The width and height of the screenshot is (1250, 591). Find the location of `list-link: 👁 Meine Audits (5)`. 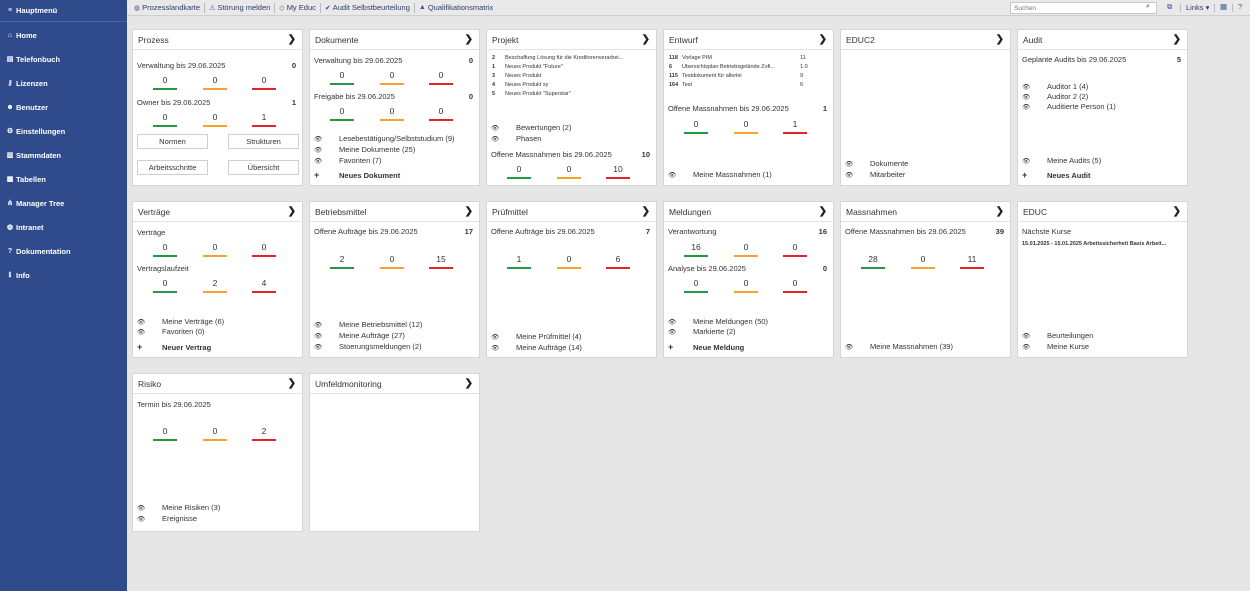

list-link: 👁 Meine Audits (5) is located at coordinates (1061, 160).